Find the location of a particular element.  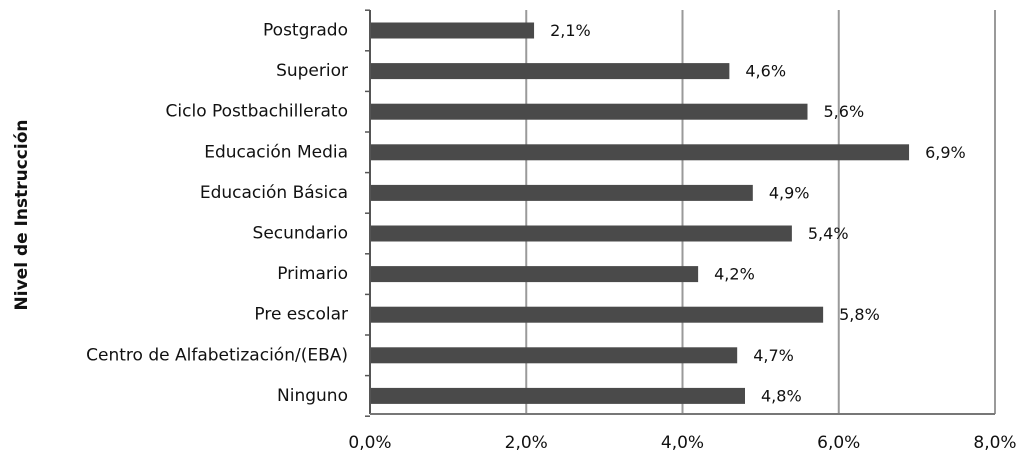

x-tick-label: 0,0% is located at coordinates (369, 443).